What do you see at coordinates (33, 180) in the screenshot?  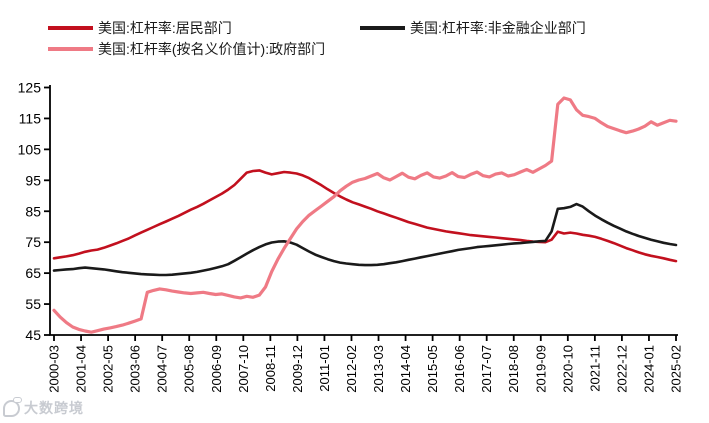 I see `y-tick-label: 95` at bounding box center [33, 180].